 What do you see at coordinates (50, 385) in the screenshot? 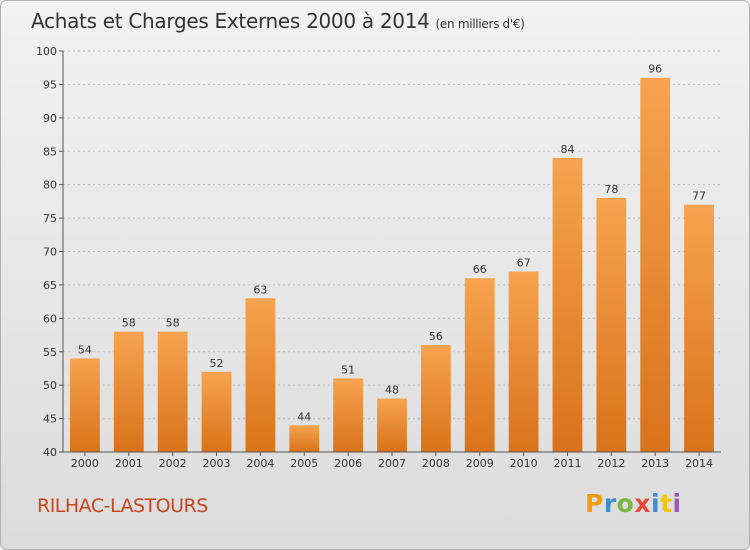
I see `y-tick-label: 50` at bounding box center [50, 385].